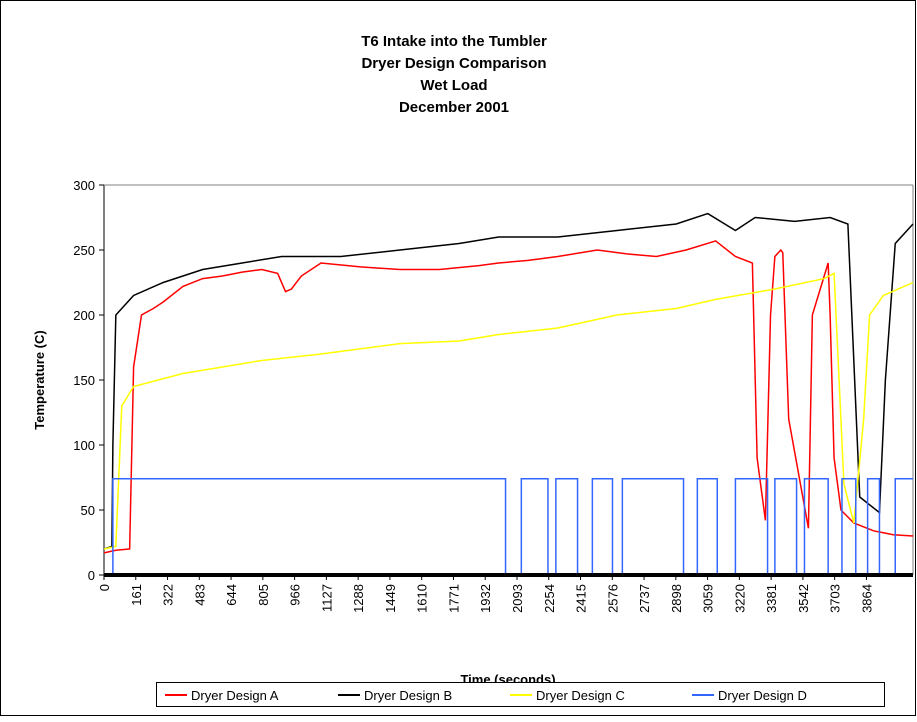 Image resolution: width=917 pixels, height=722 pixels. I want to click on x-tick-label: 3381, so click(771, 598).